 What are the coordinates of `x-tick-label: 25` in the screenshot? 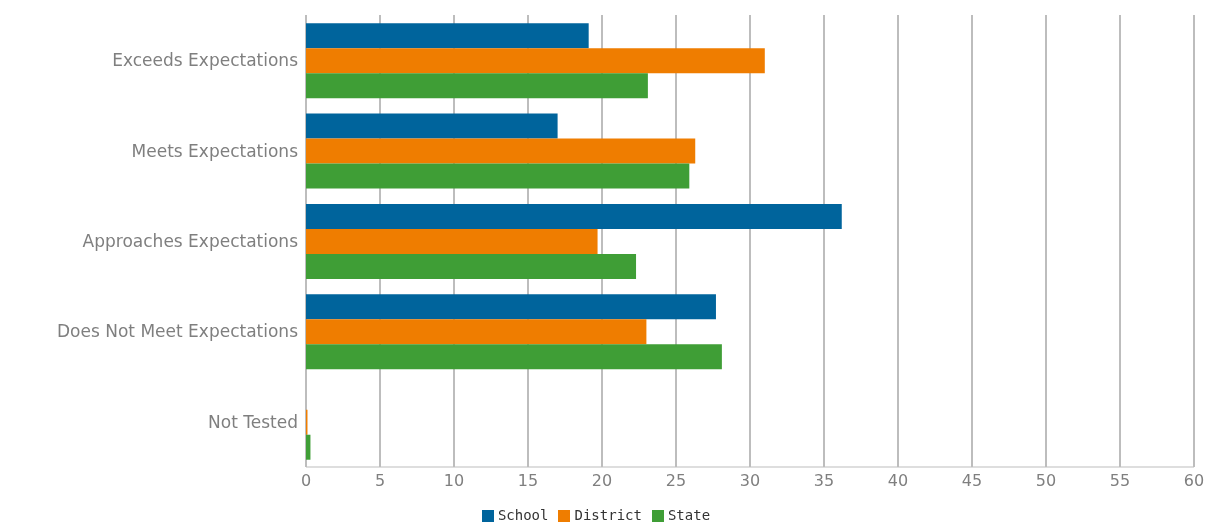 It's located at (676, 481).